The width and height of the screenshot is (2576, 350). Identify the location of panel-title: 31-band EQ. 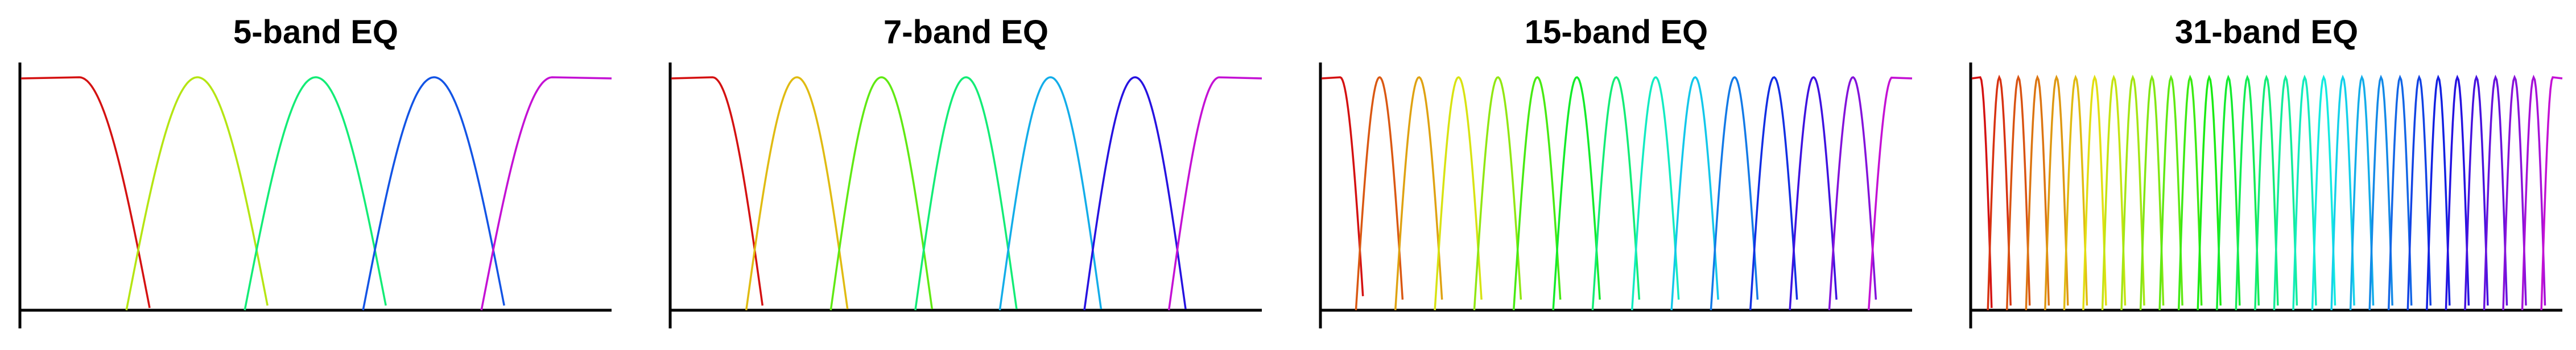
(2266, 33).